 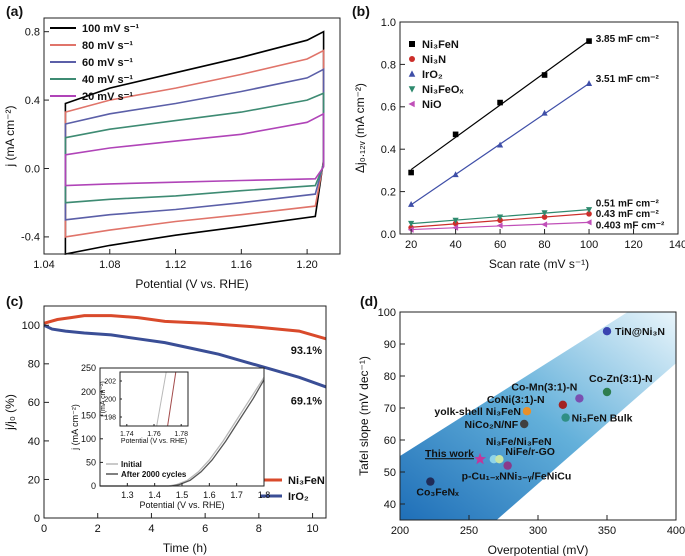 I want to click on inset-xtick-label: 1.8, so click(x=264, y=495).